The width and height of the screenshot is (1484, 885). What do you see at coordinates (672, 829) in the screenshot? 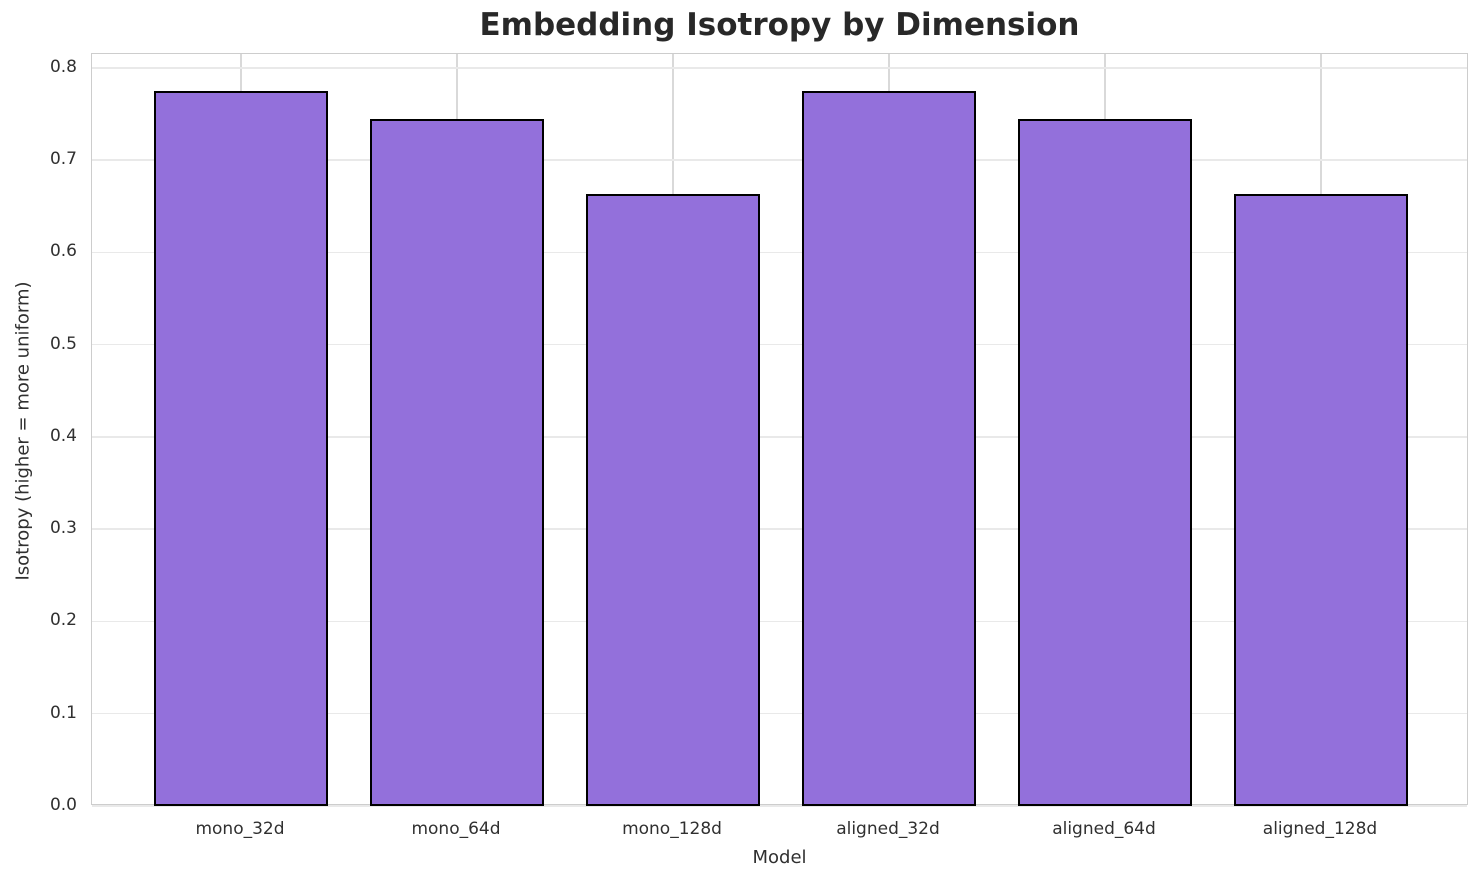
I see `x-tick-label-mono_128d: mono_128d` at bounding box center [672, 829].